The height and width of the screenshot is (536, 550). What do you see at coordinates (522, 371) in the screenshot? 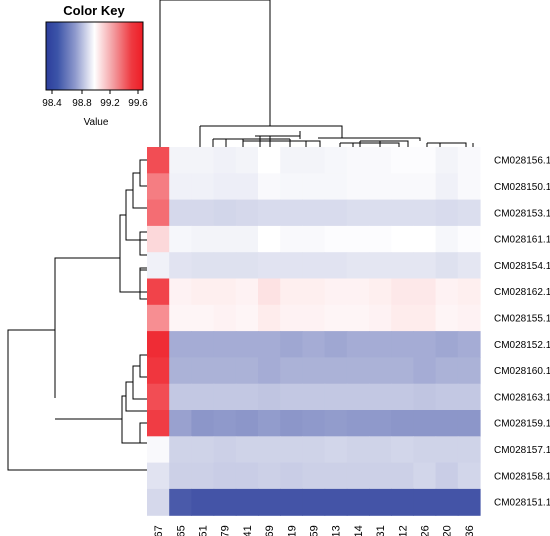
I see `row-label: CM028160.1` at bounding box center [522, 371].